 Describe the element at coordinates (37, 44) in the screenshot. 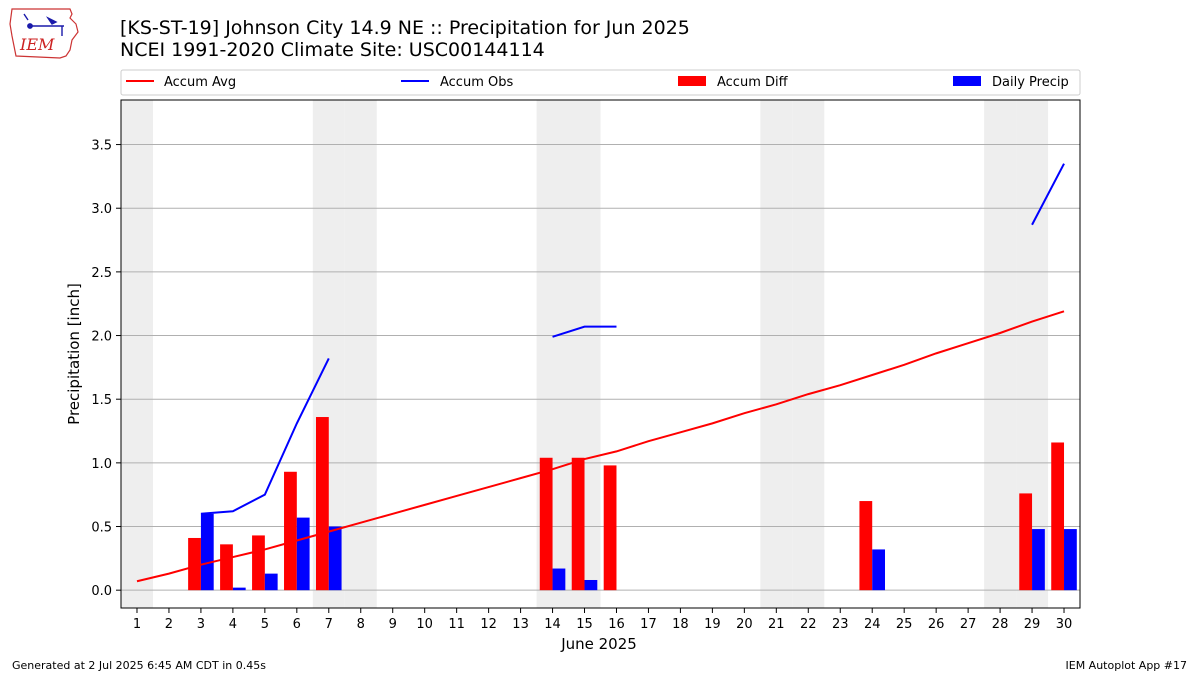

I see `logo-text: IEM` at that location.